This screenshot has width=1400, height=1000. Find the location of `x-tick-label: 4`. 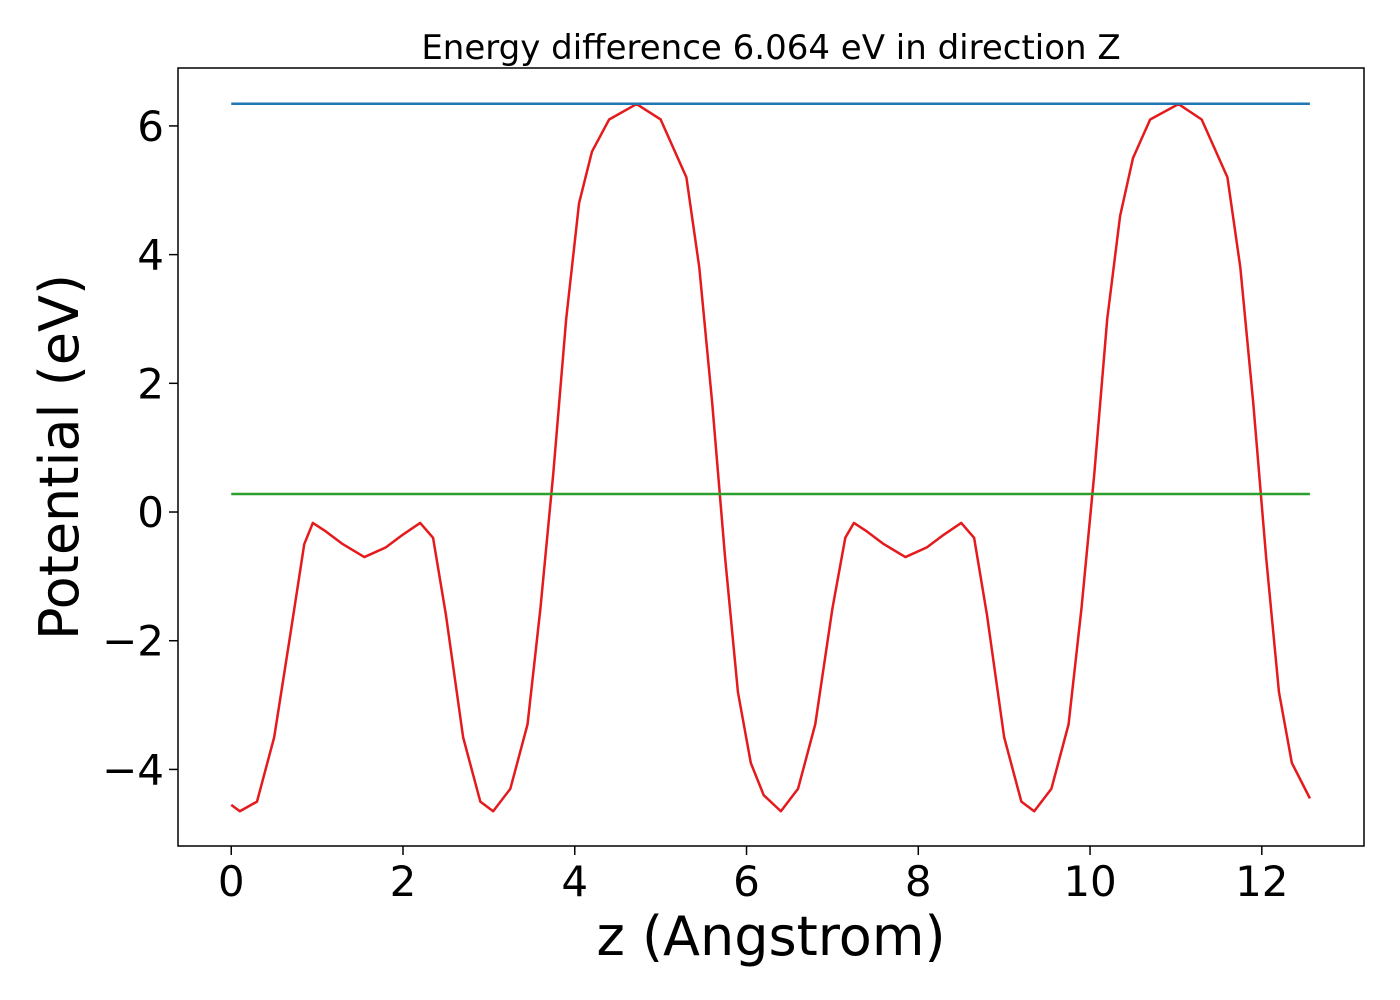

x-tick-label: 4 is located at coordinates (574, 881).